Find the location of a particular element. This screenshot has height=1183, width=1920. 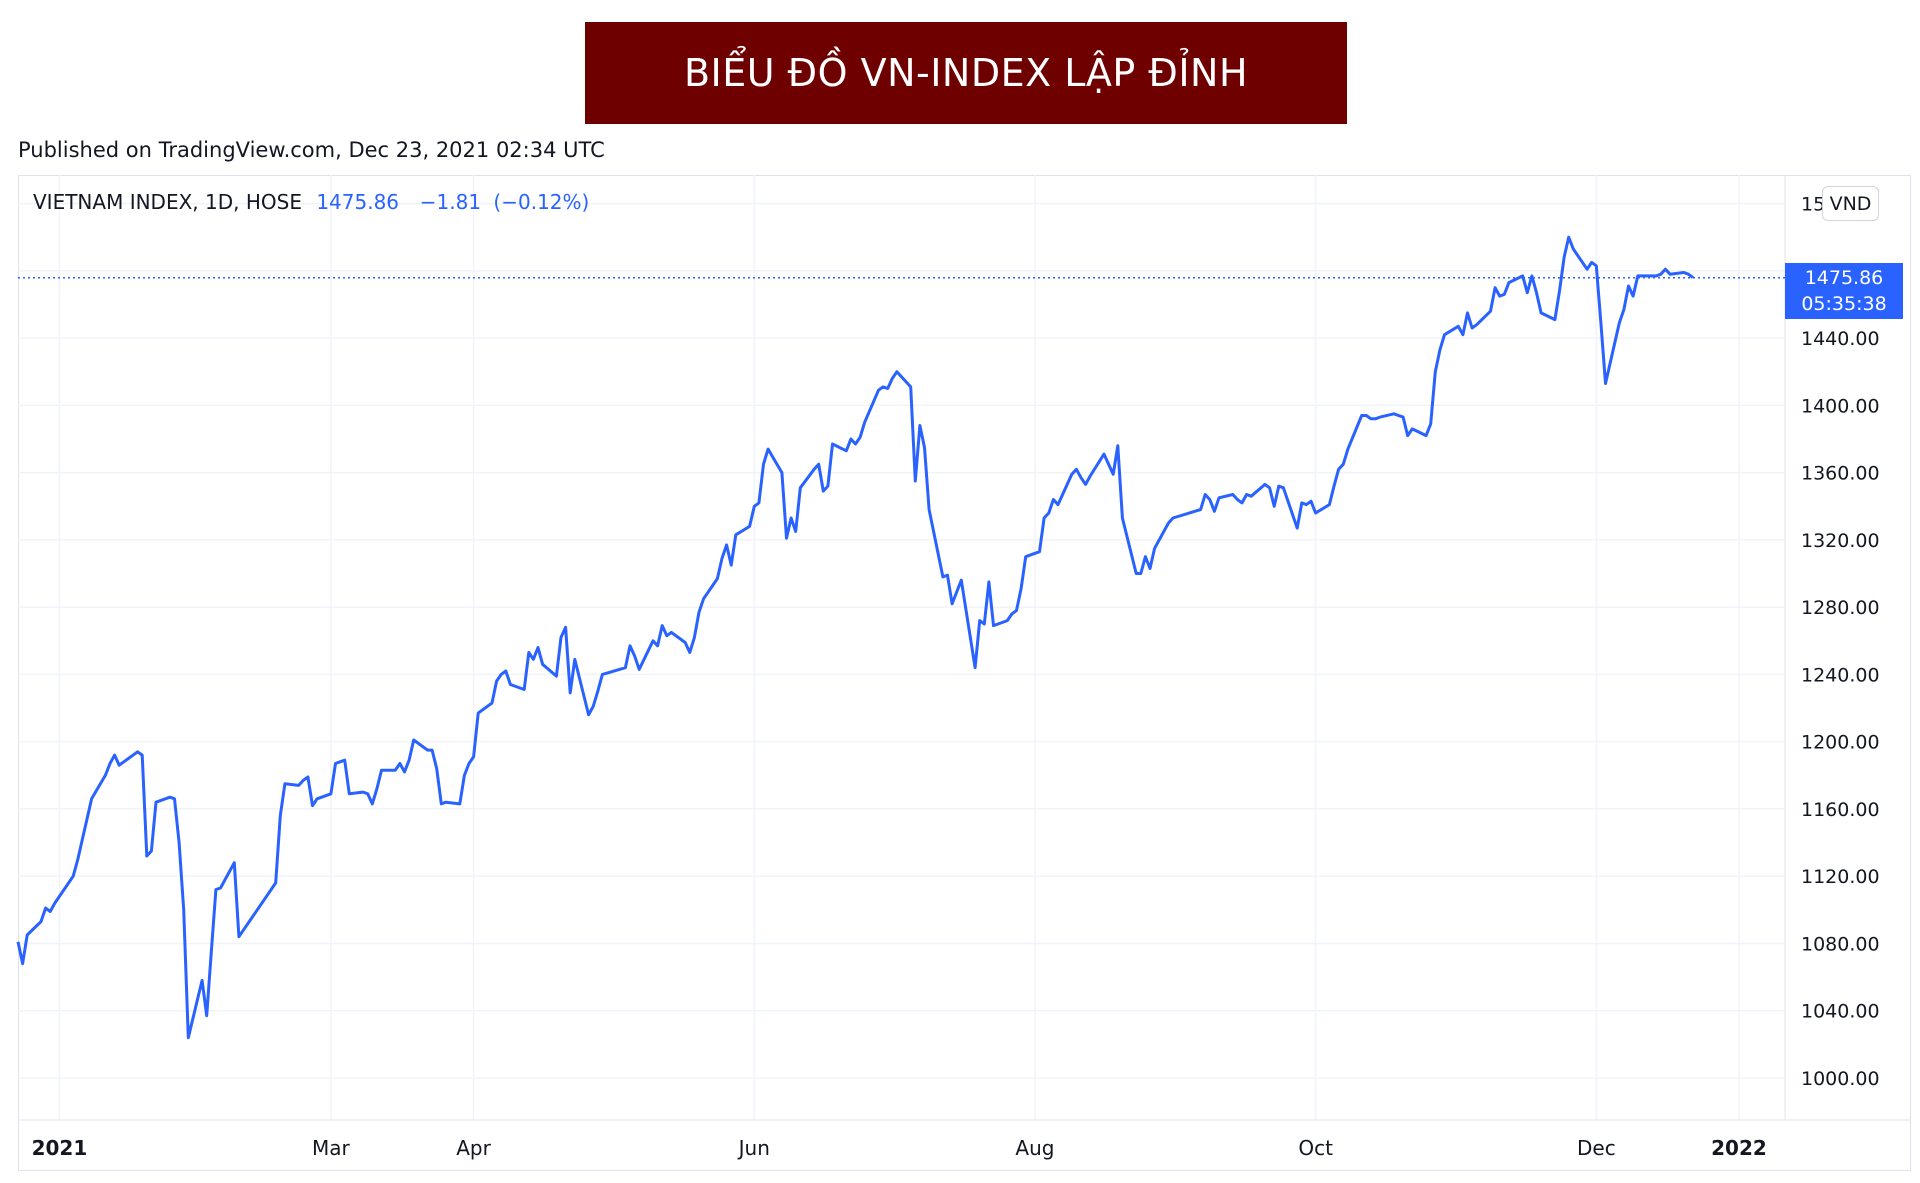

price-tick-label: 1320.00 is located at coordinates (1840, 541).